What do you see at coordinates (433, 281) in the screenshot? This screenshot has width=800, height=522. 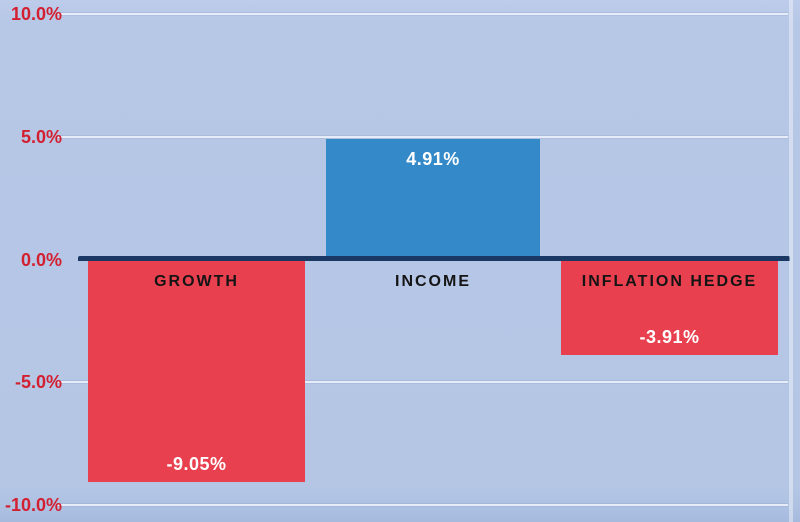 I see `category-label-income: INCOME` at bounding box center [433, 281].